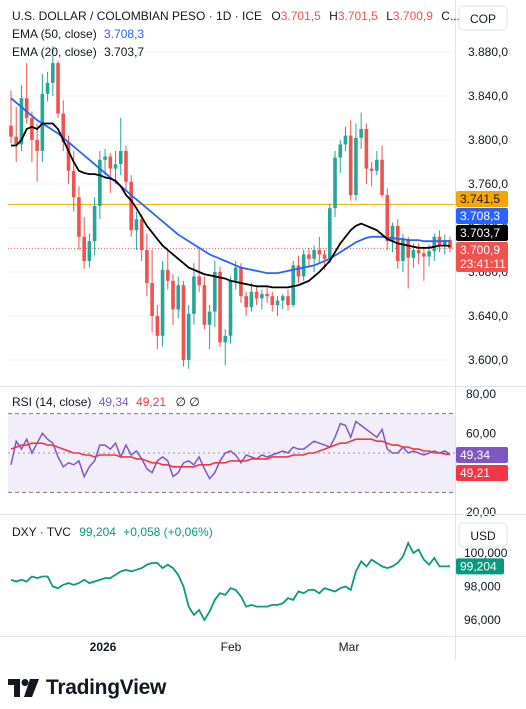  What do you see at coordinates (106, 687) in the screenshot?
I see `tradingview-logo-text: TradingView` at bounding box center [106, 687].